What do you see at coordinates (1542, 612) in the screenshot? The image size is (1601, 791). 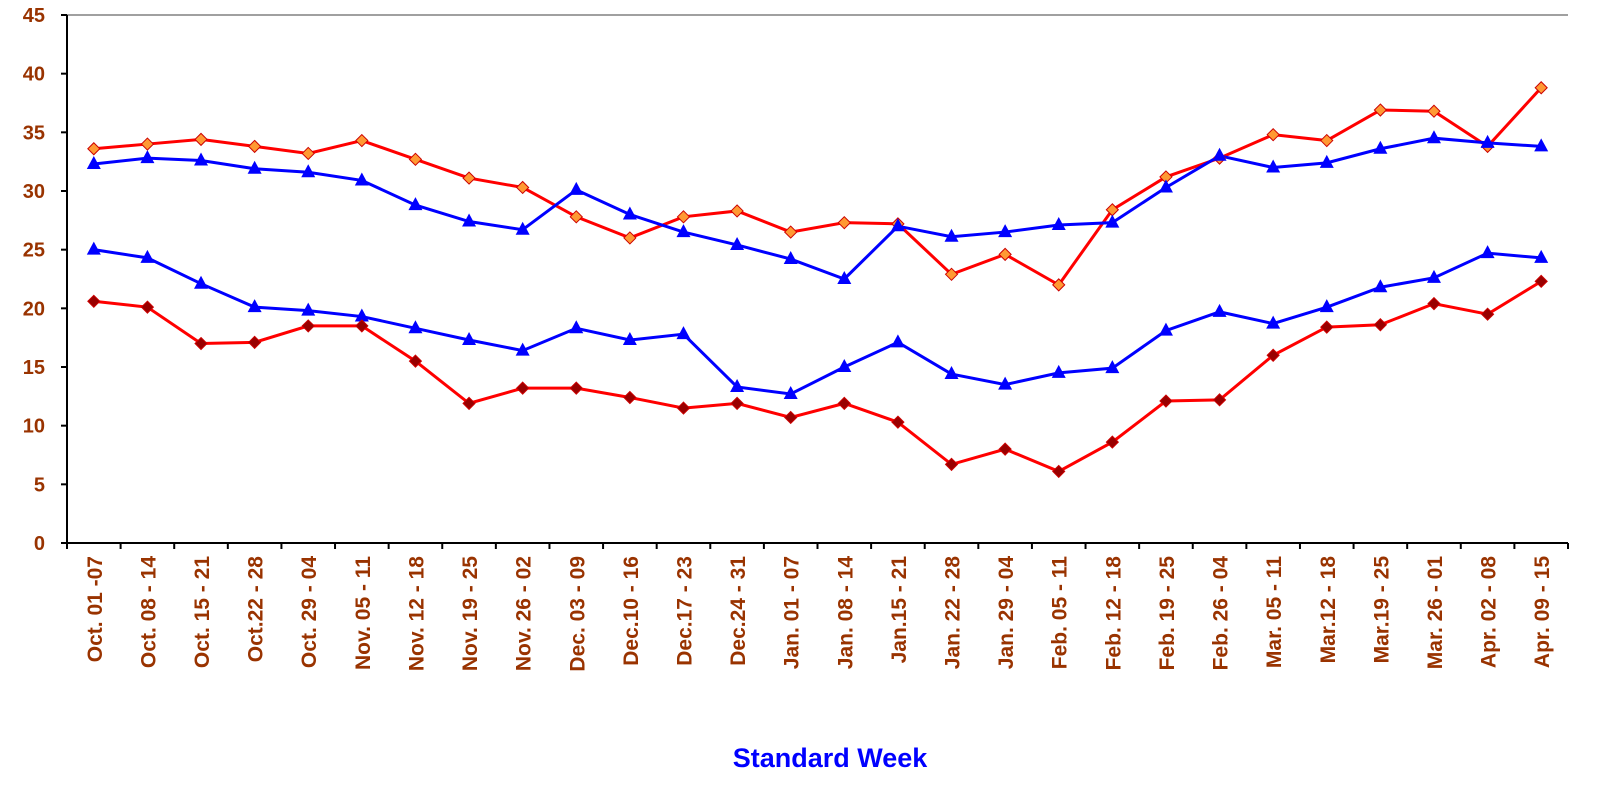 I see `x-tick-label: Apr. 09 - 15` at bounding box center [1542, 612].